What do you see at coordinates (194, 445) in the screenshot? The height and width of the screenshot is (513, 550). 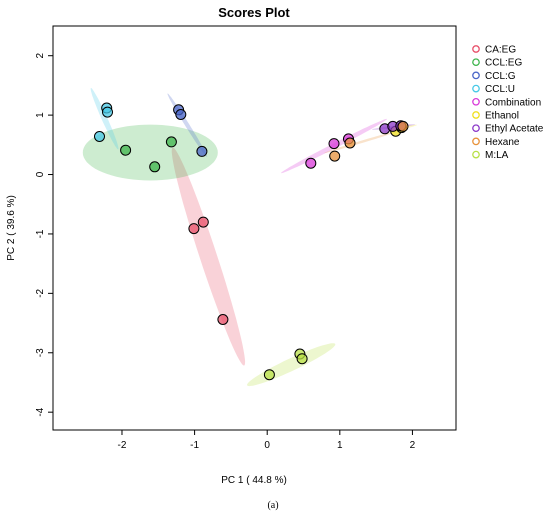 I see `x-tick-label: -1` at bounding box center [194, 445].